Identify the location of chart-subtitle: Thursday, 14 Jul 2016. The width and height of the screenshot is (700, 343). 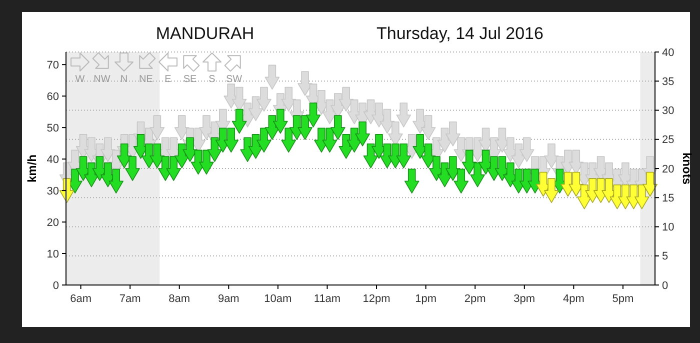
(460, 33).